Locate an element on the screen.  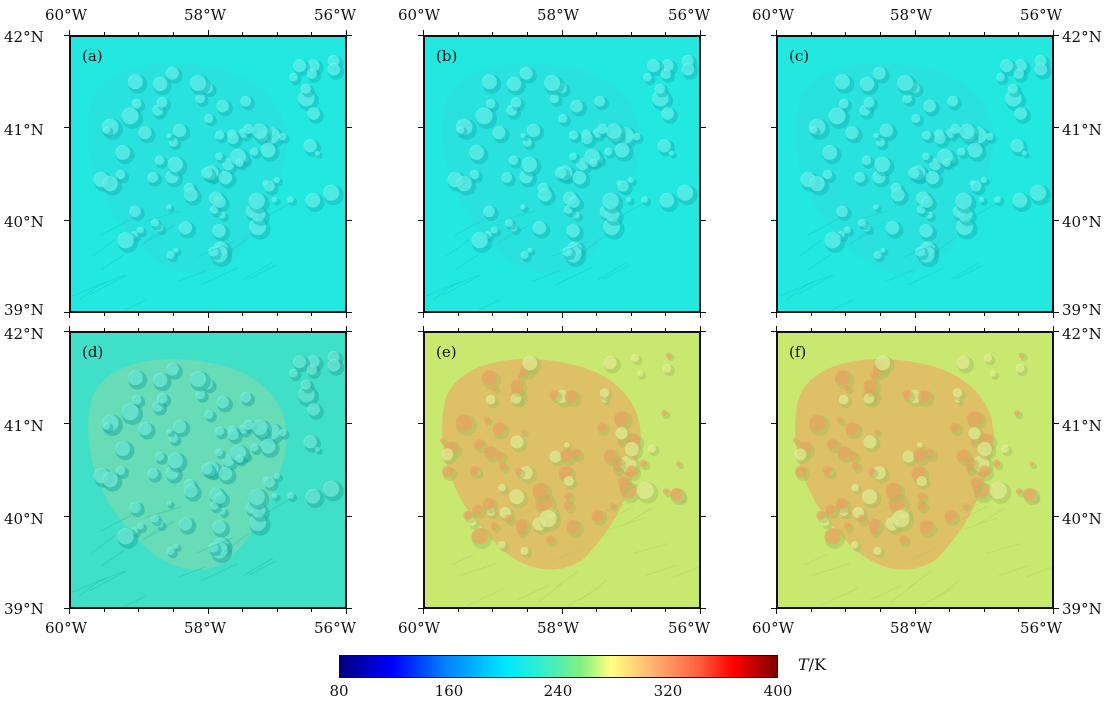
lon-label-bottom-56w-d: 56°W is located at coordinates (335, 628).